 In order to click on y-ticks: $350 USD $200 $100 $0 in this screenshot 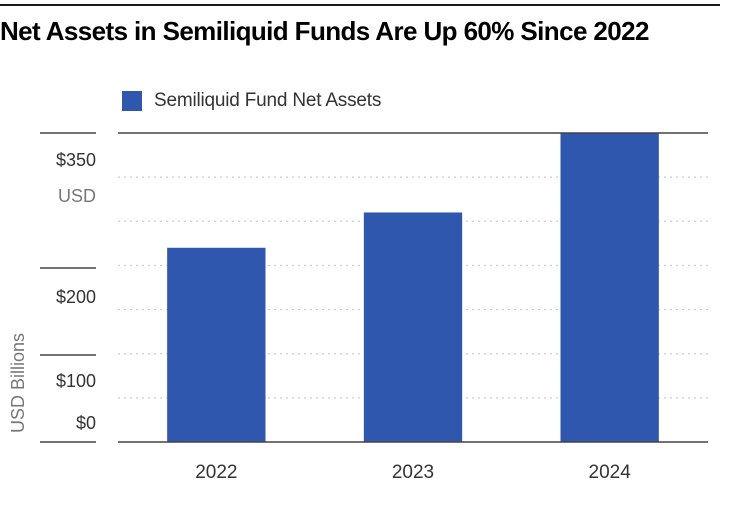, I will do `click(68, 287)`.